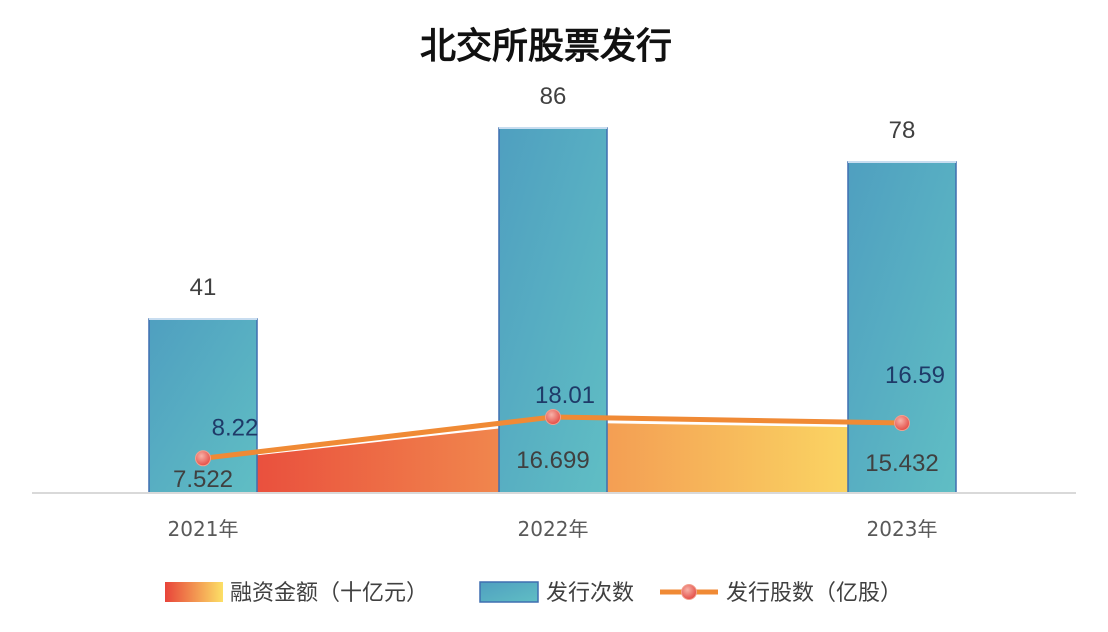 The width and height of the screenshot is (1108, 632). I want to click on area-value-label-3: 15.432, so click(901, 463).